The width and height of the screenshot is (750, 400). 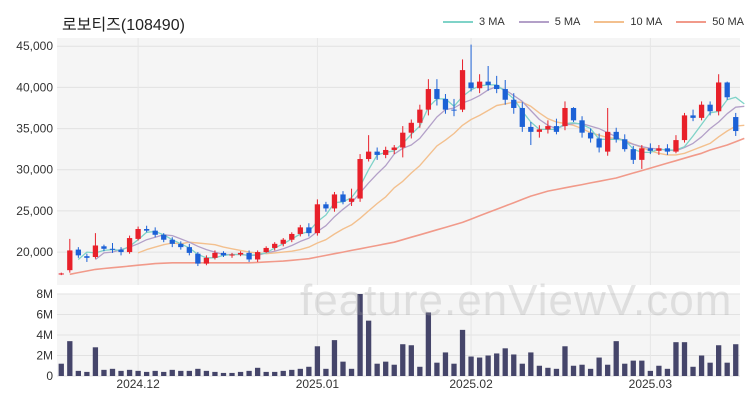 I want to click on legend-item: 10 MA, so click(x=628, y=22).